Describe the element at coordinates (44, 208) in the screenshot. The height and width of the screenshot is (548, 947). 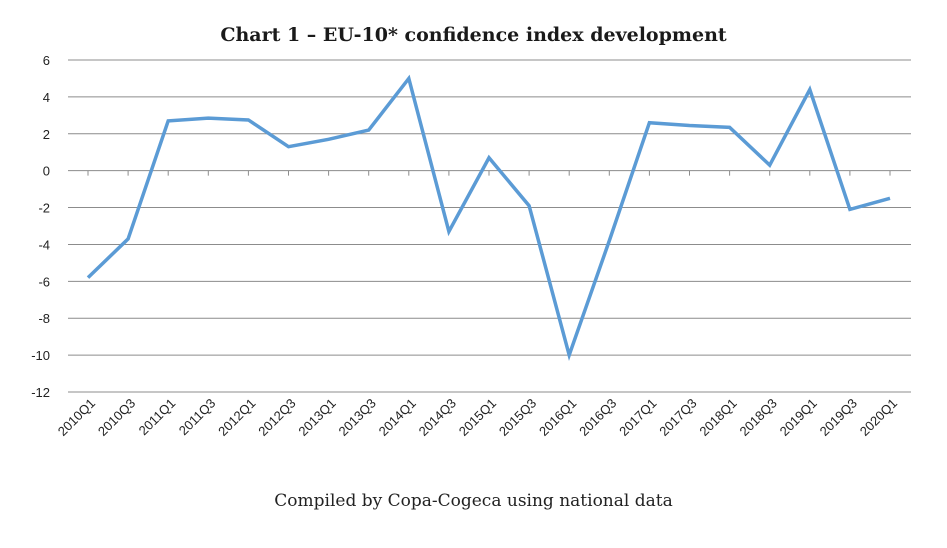
I see `y-tick-label: -2` at that location.